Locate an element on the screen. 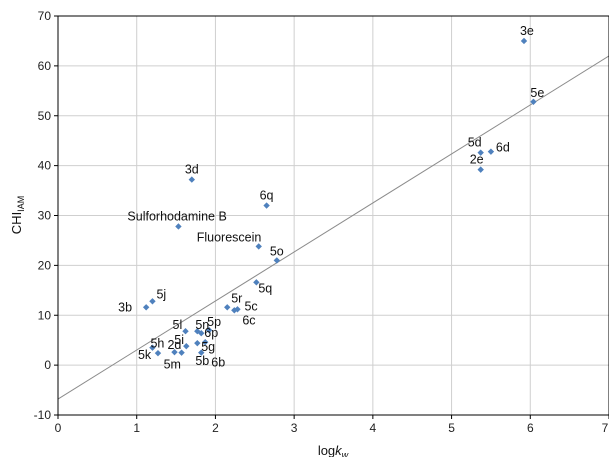 This screenshot has height=457, width=609. point-label: 5m is located at coordinates (172, 365).